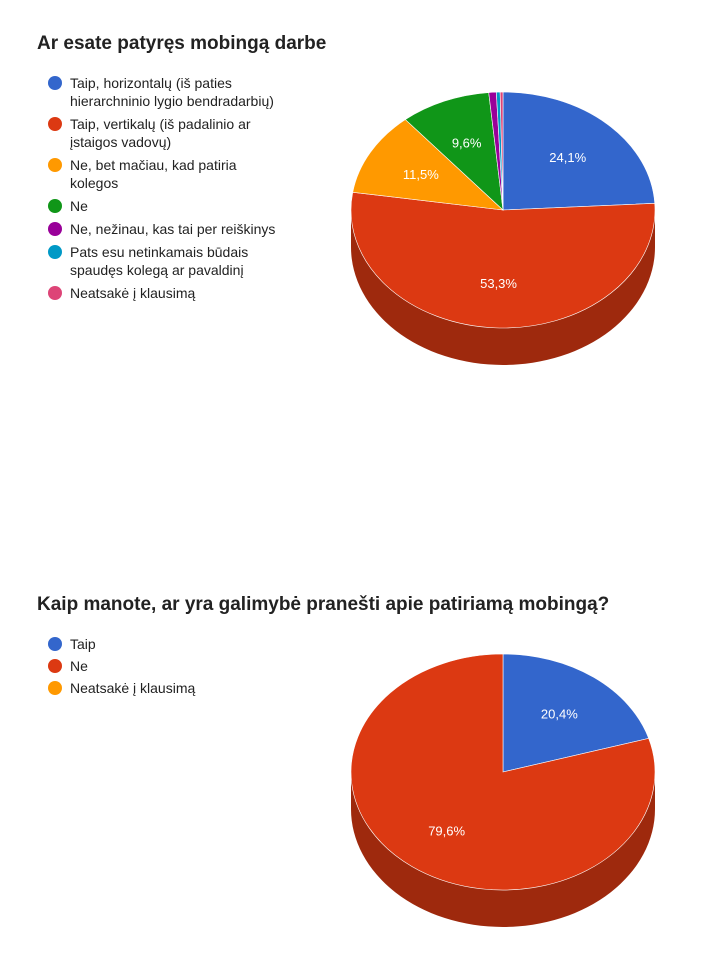  Describe the element at coordinates (421, 174) in the screenshot. I see `pie-value-label: 11,5%` at that location.